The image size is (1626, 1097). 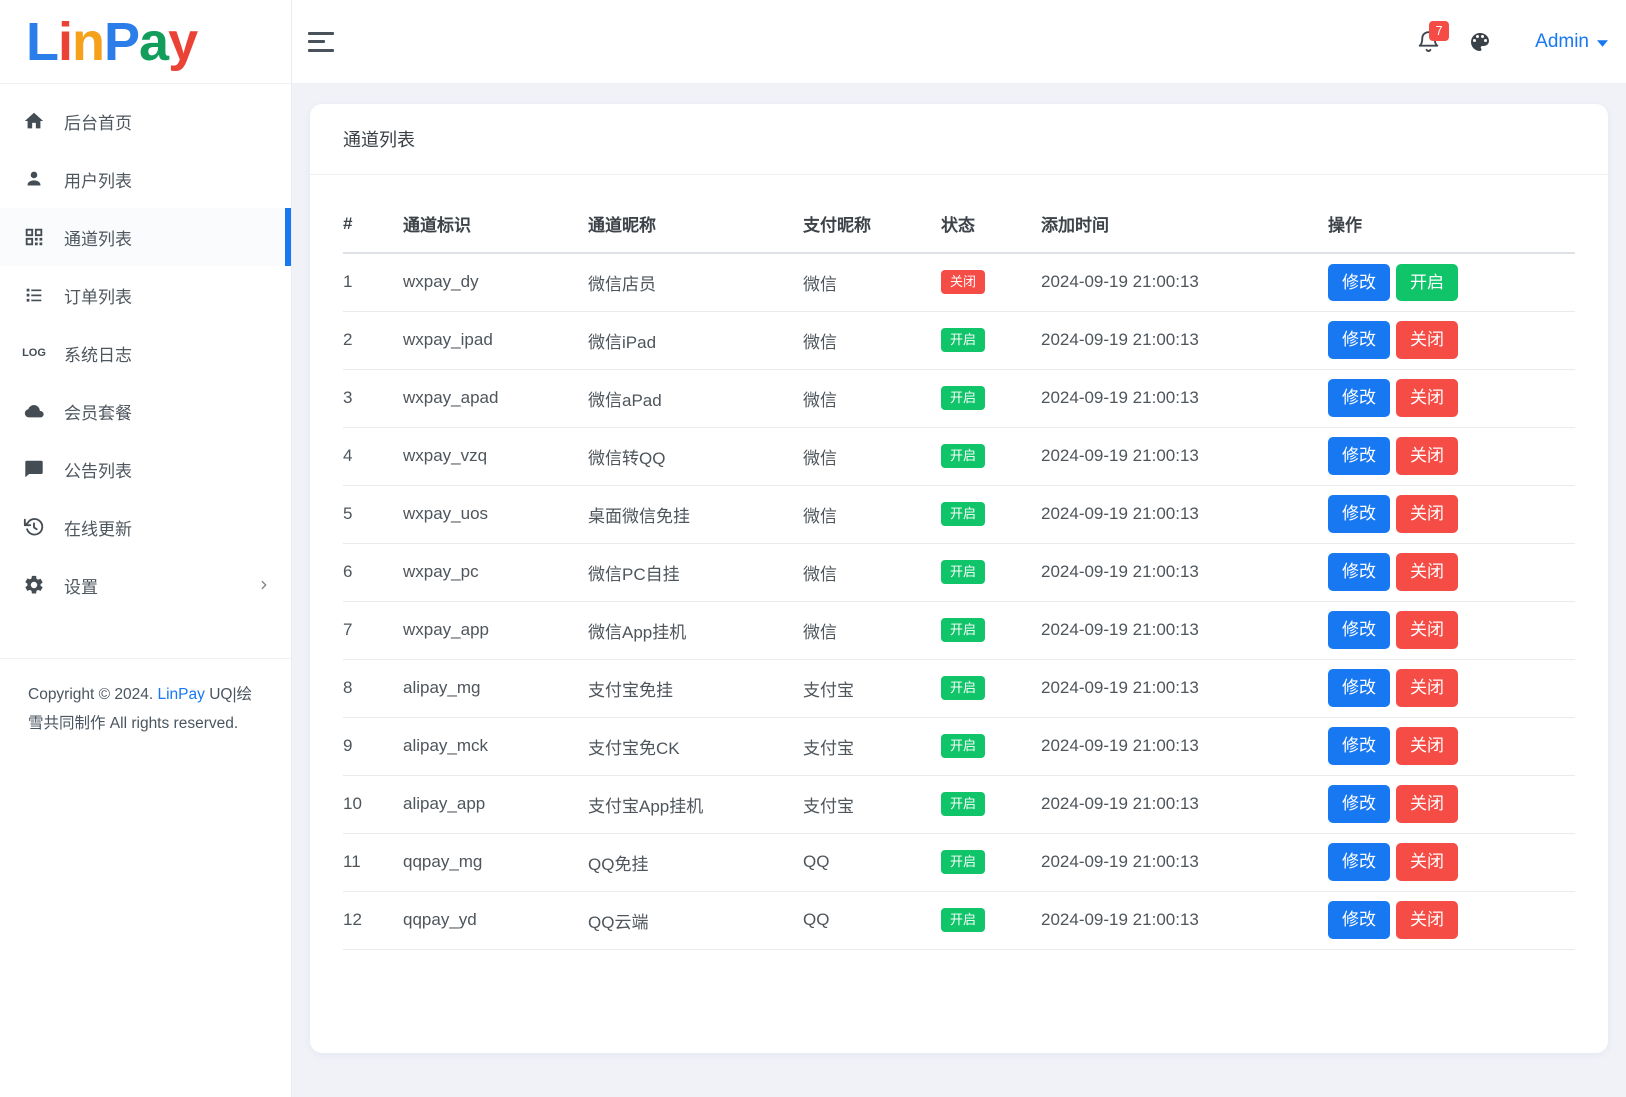 What do you see at coordinates (145, 411) in the screenshot?
I see `sidebar-item-plans: 会员套餐` at bounding box center [145, 411].